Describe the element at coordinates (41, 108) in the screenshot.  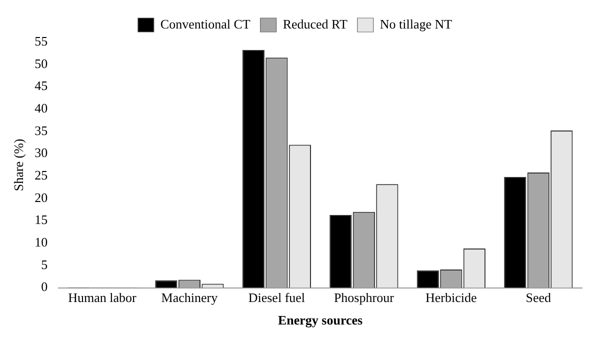
I see `y-tick-label: 40` at that location.